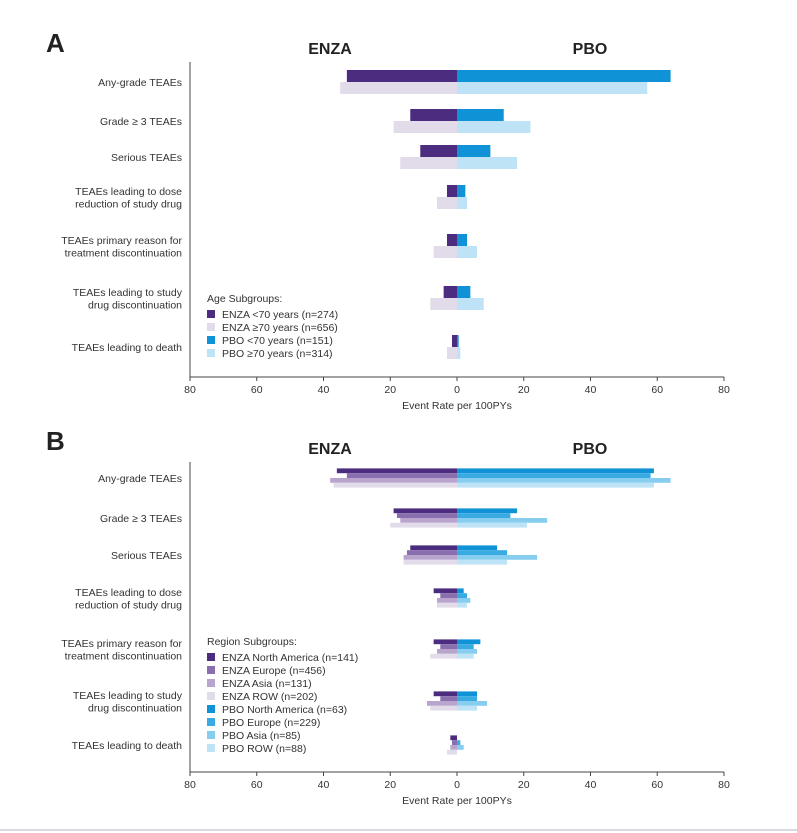  I want to click on category-label: TEAEs primary reason for, so click(121, 241).